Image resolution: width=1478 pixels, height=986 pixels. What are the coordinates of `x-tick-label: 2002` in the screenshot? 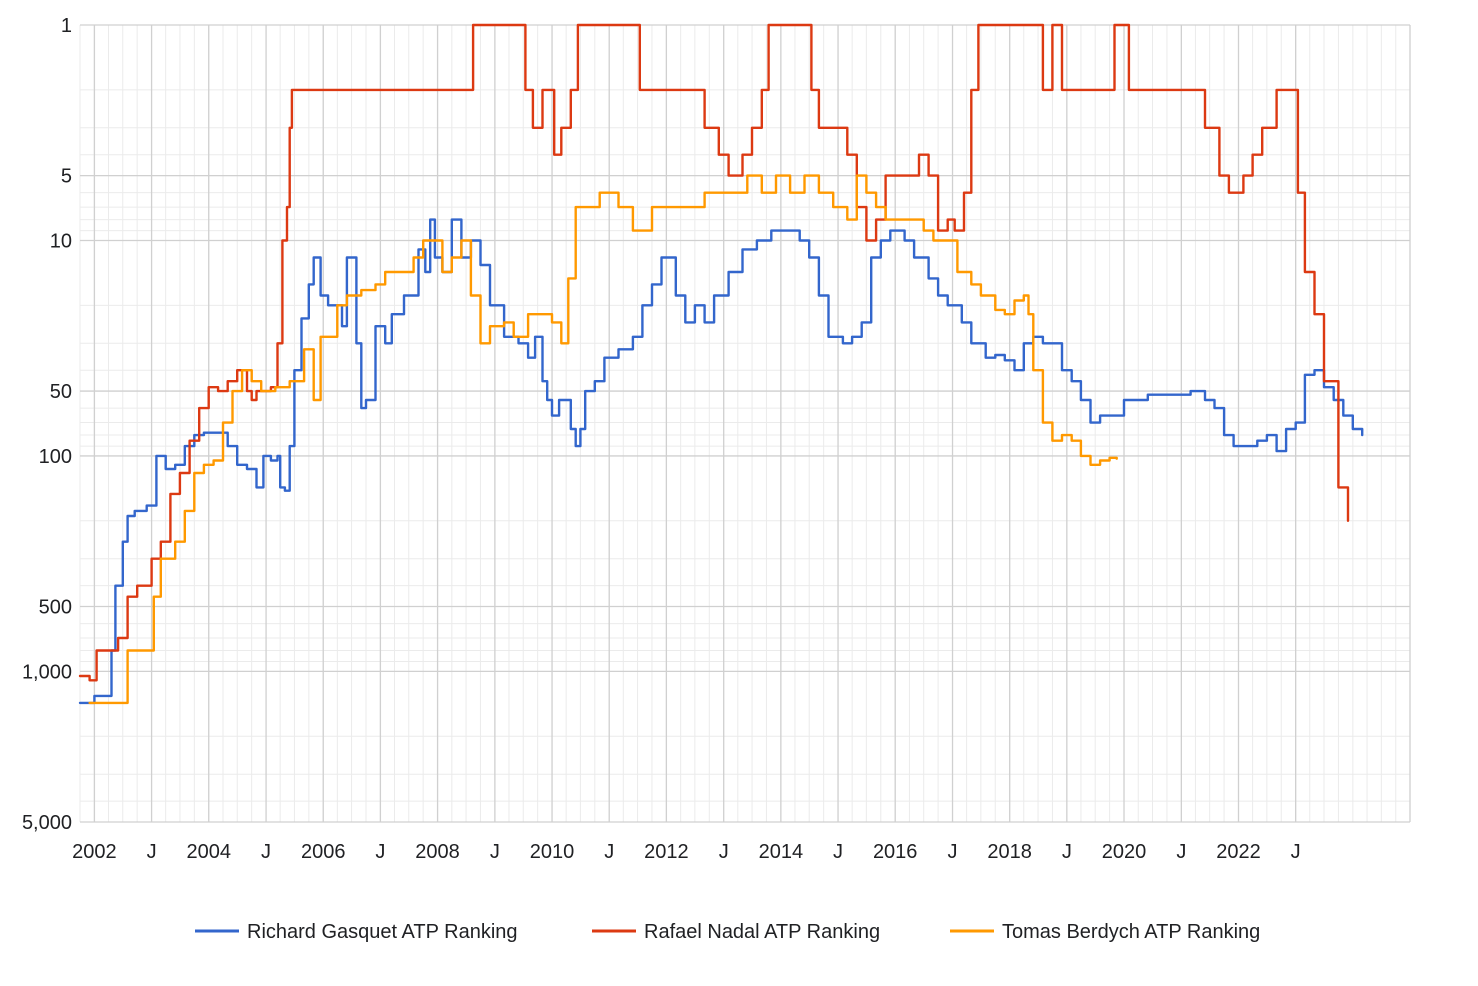 It's located at (94, 852).